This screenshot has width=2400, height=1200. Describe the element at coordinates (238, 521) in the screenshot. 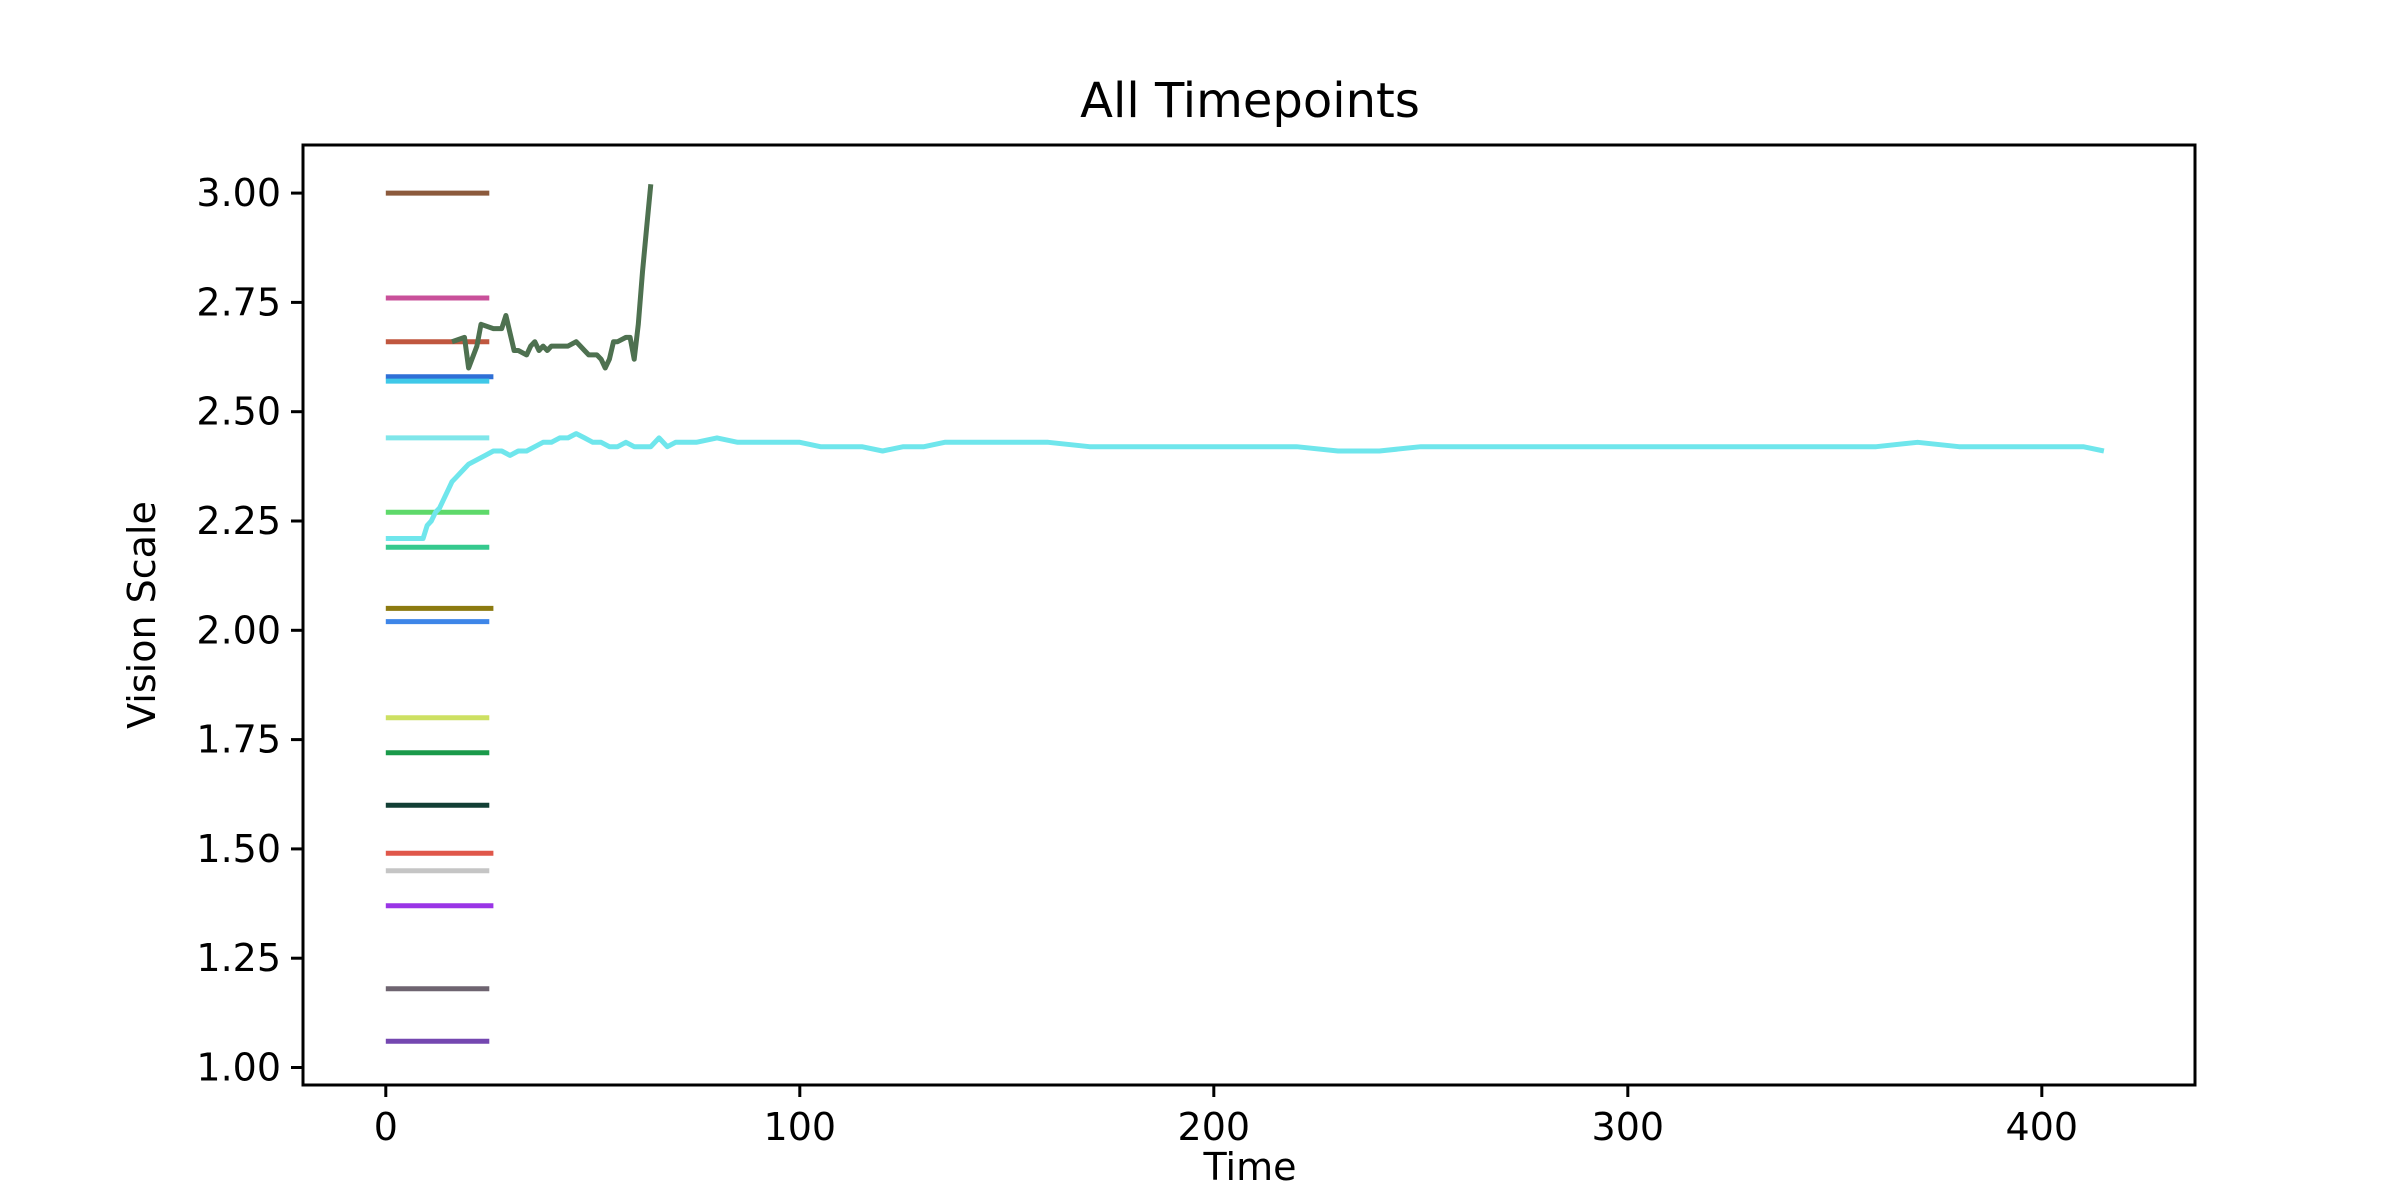

I see `y-tick-label: 2.25` at that location.